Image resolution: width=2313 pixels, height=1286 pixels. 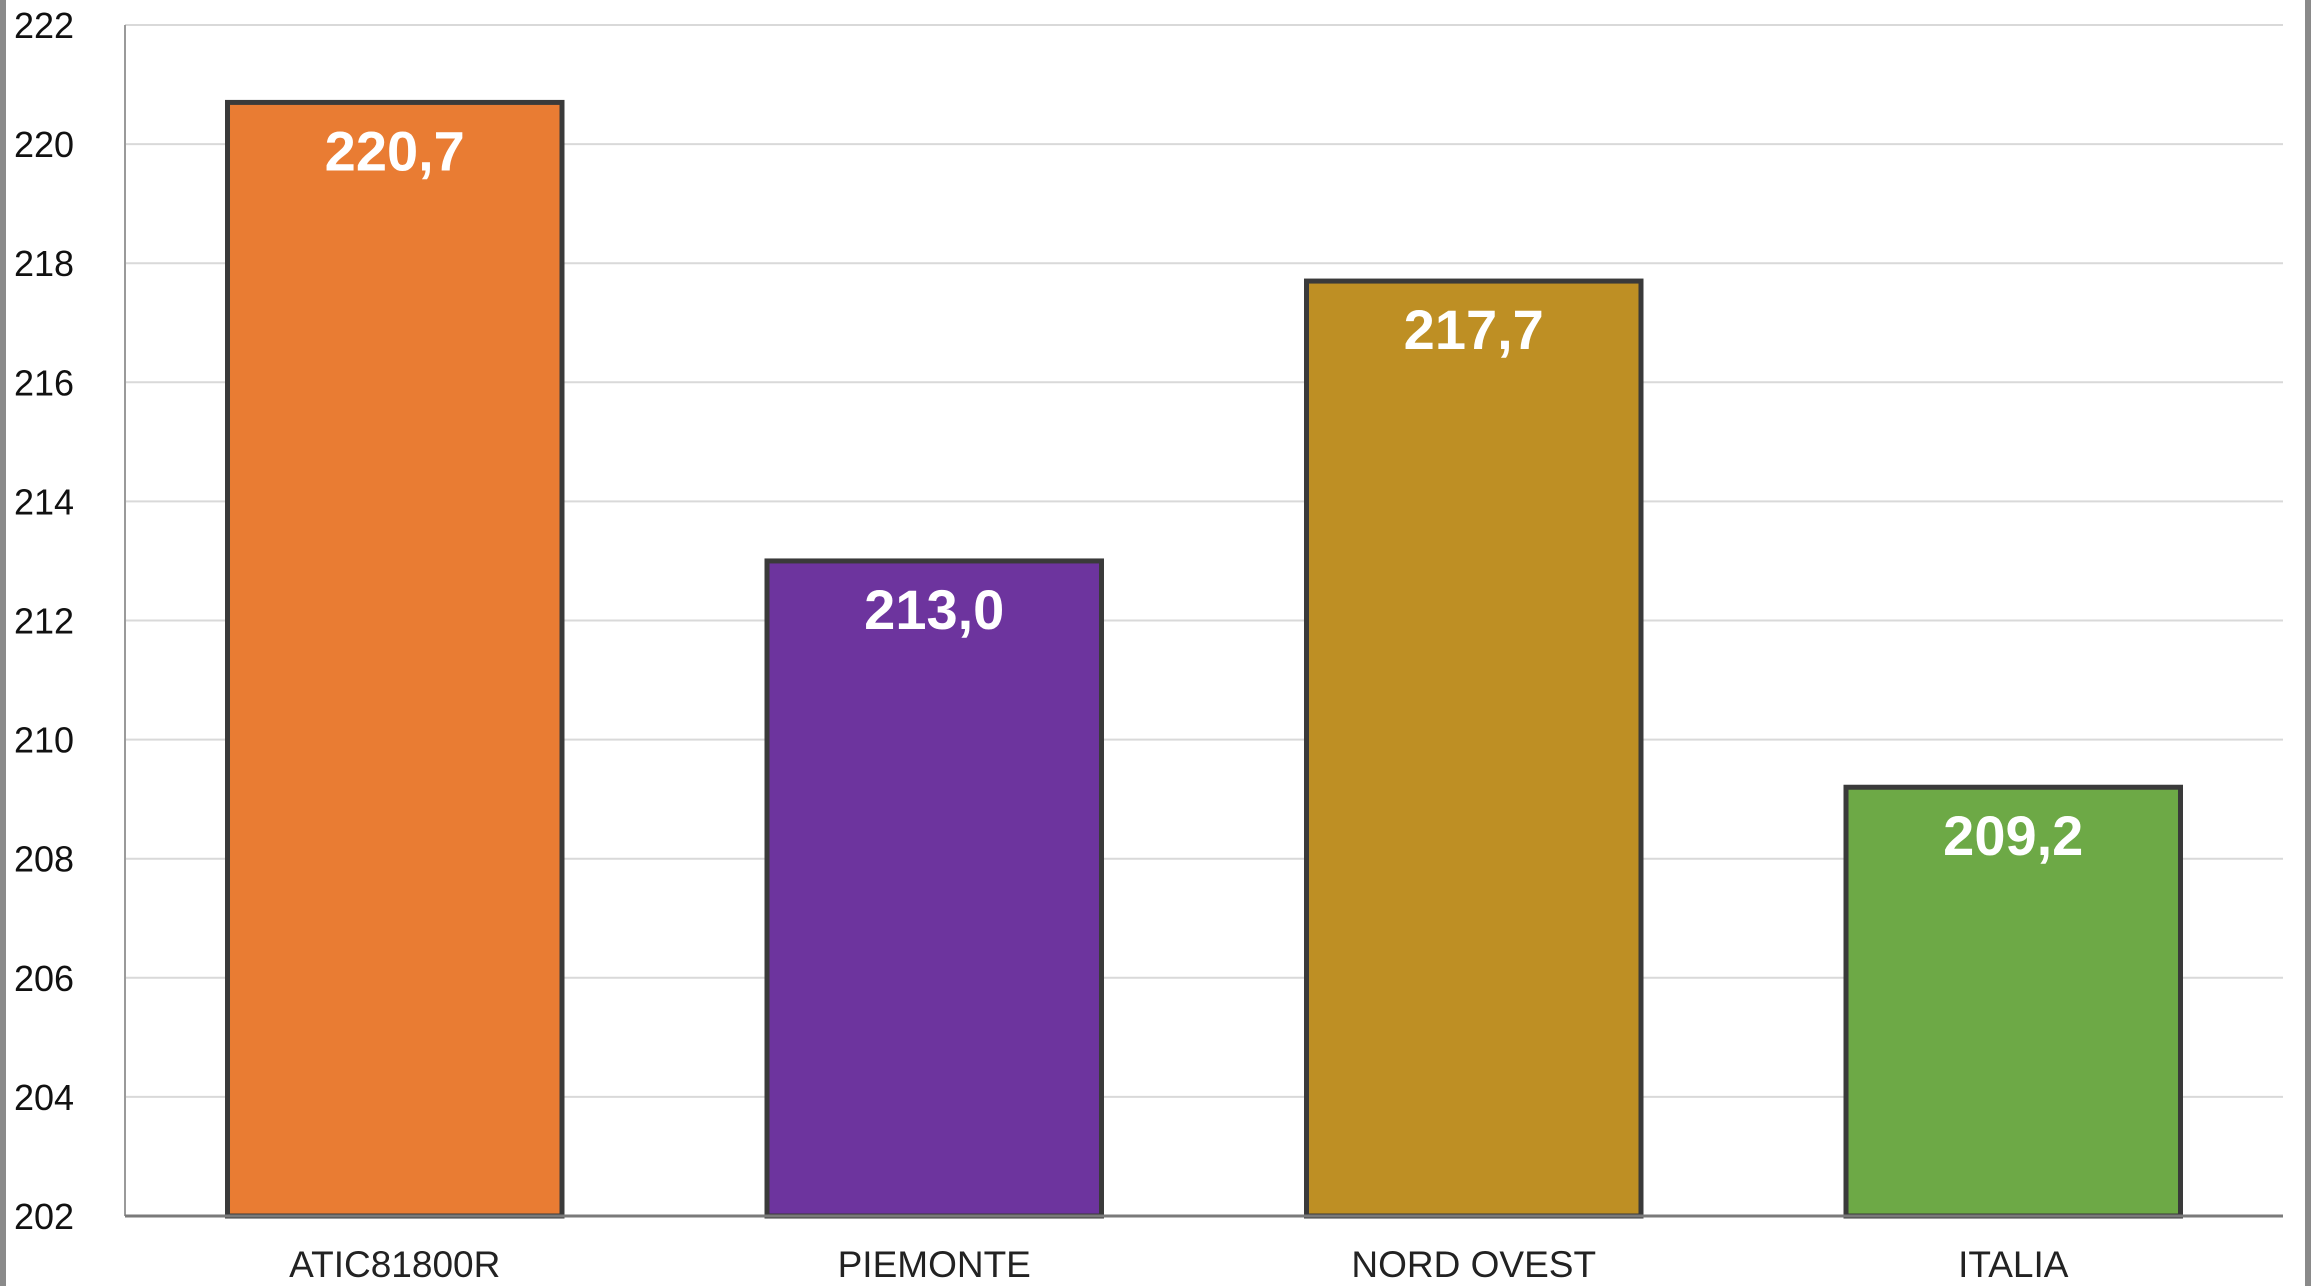 I want to click on x-category-label: NORD OVEST, so click(x=1473, y=1264).